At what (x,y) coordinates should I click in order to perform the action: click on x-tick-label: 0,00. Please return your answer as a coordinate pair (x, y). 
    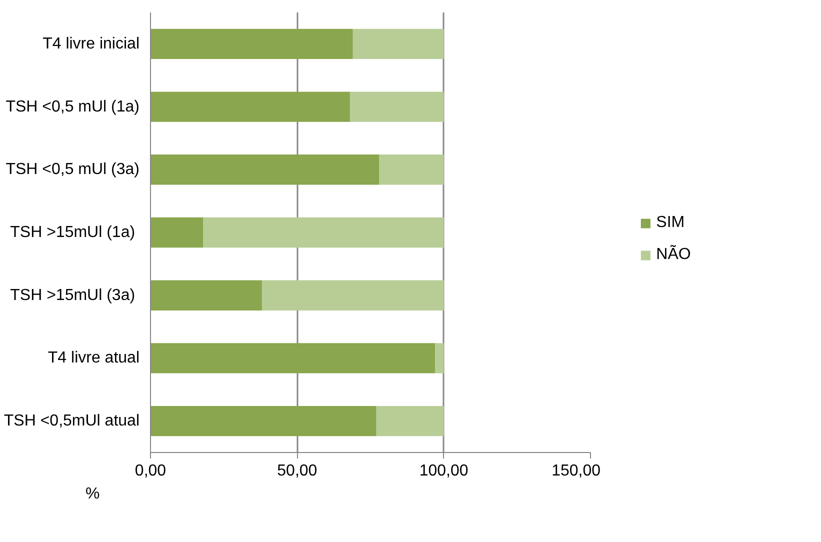
    Looking at the image, I should click on (150, 471).